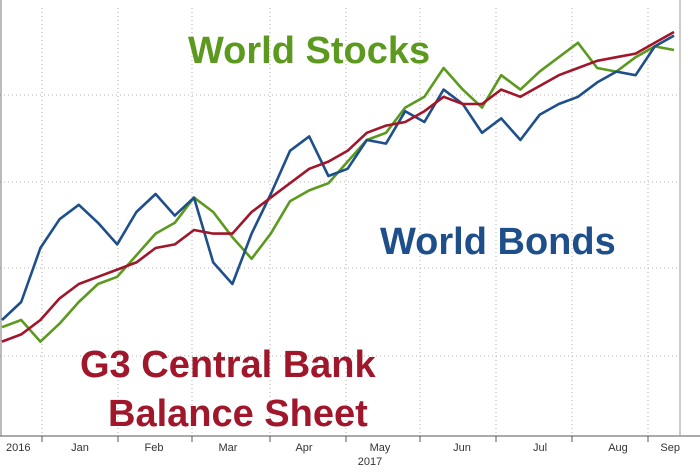 The width and height of the screenshot is (700, 473). What do you see at coordinates (303, 448) in the screenshot?
I see `x-tick-label-apr: Apr` at bounding box center [303, 448].